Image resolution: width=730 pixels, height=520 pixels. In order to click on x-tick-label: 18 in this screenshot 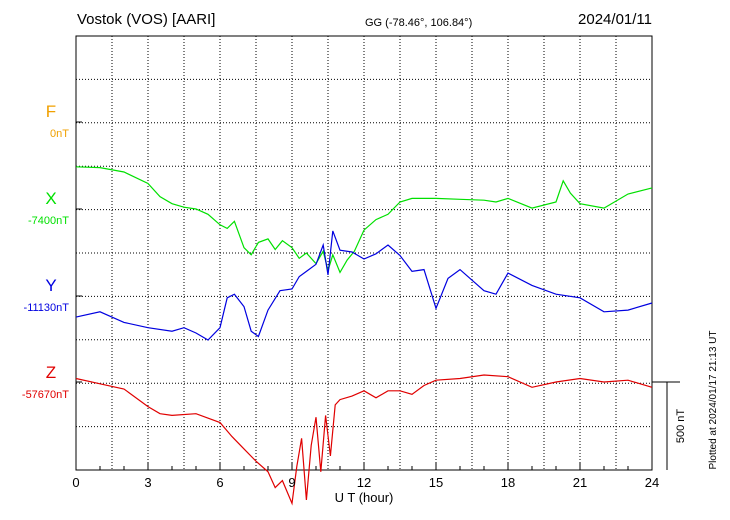, I will do `click(508, 482)`.